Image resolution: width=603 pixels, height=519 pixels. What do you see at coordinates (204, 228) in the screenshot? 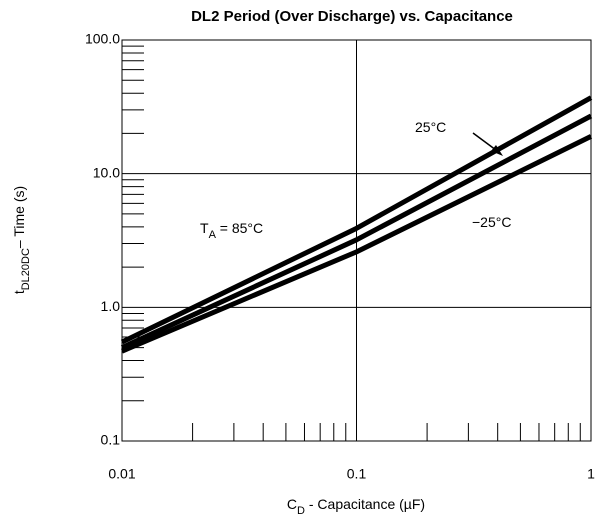
I see `annotation-part: T` at bounding box center [204, 228].